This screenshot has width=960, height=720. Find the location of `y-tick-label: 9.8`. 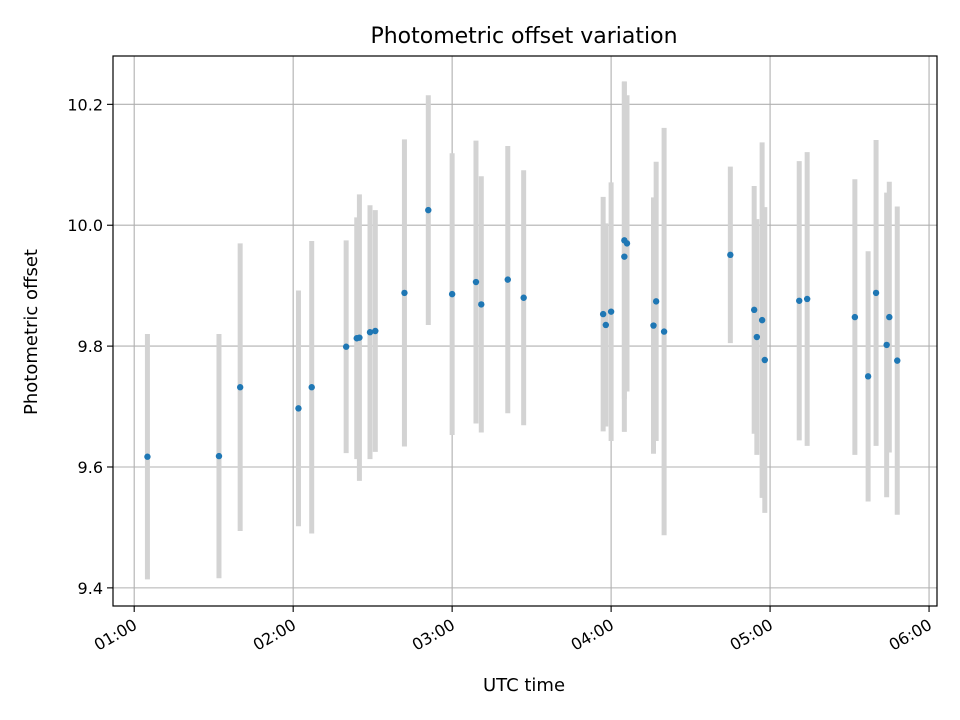

y-tick-label: 9.8 is located at coordinates (90, 346).